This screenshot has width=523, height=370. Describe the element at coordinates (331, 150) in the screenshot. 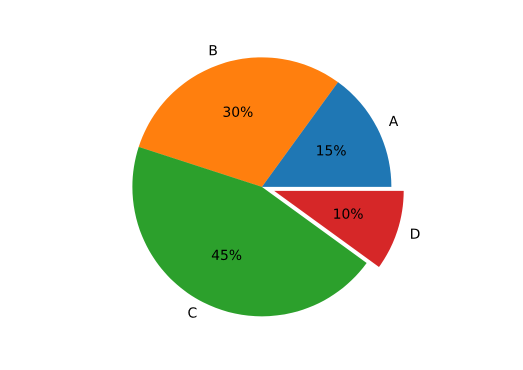

I see `data-label: 15%` at that location.